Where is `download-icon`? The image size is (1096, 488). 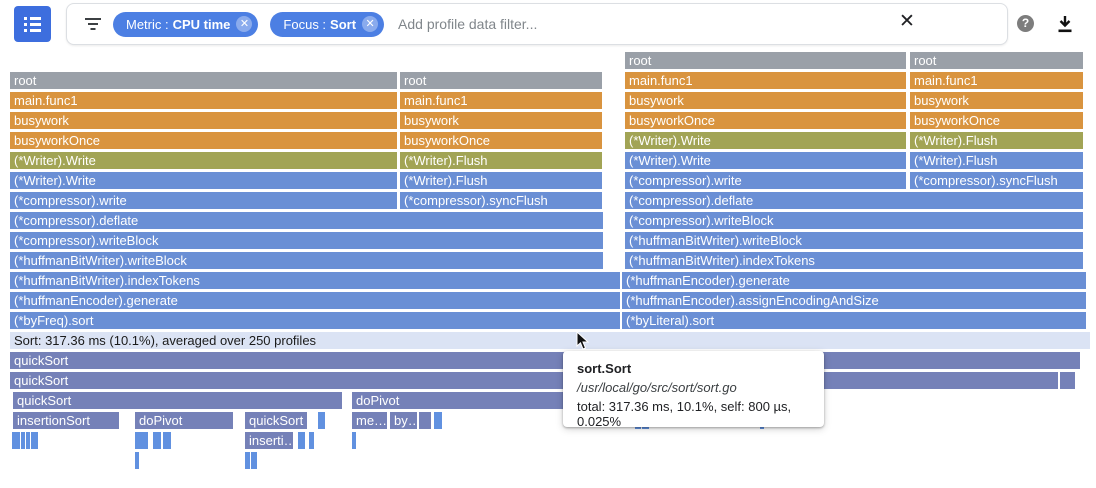 download-icon is located at coordinates (1065, 24).